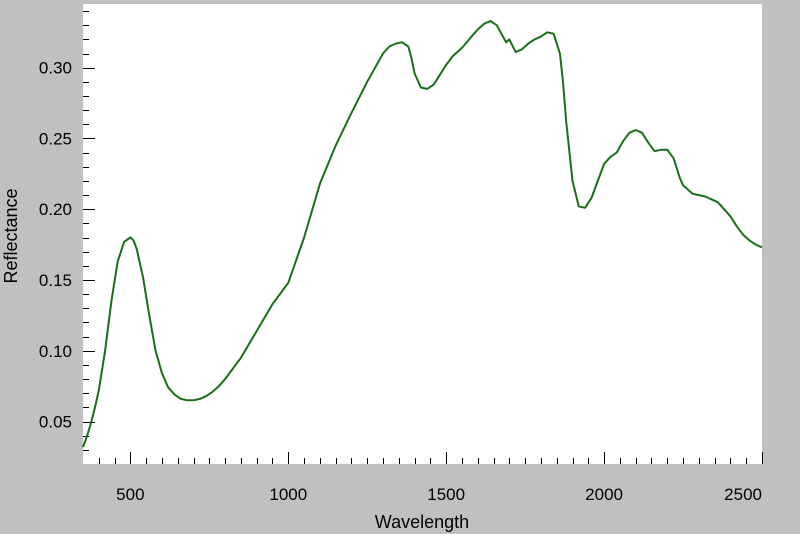 This screenshot has height=534, width=800. What do you see at coordinates (422, 522) in the screenshot?
I see `x-axis-title: Wavelength` at bounding box center [422, 522].